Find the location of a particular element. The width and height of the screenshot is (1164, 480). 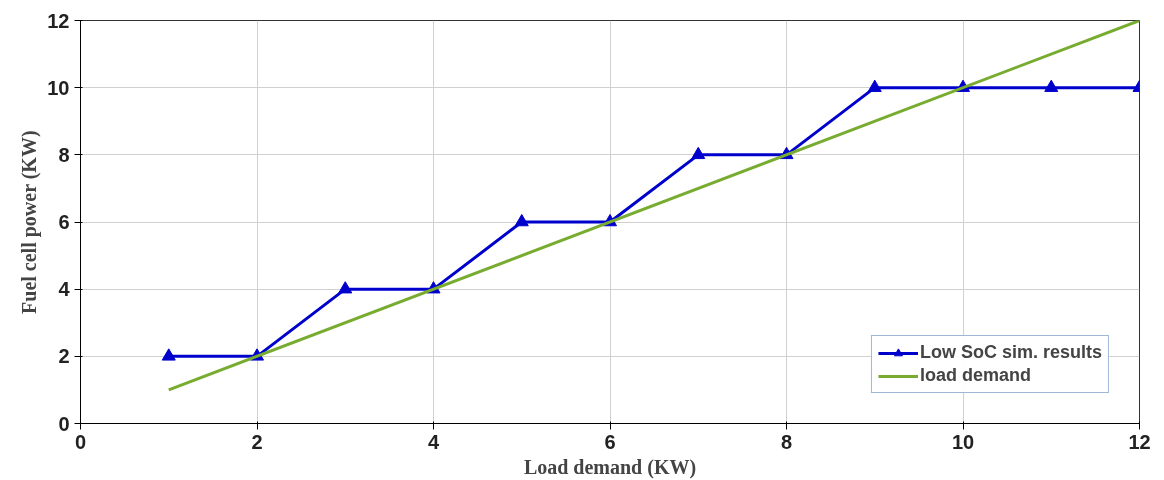

legend-label: load demand is located at coordinates (975, 375).